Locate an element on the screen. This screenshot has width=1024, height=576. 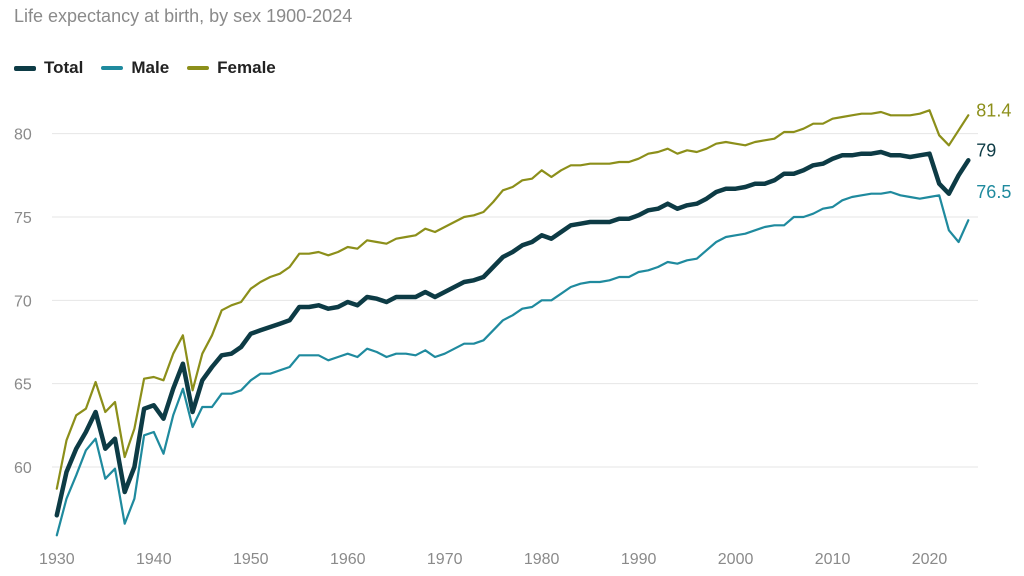
x-tick-label: 1950 is located at coordinates (251, 559).